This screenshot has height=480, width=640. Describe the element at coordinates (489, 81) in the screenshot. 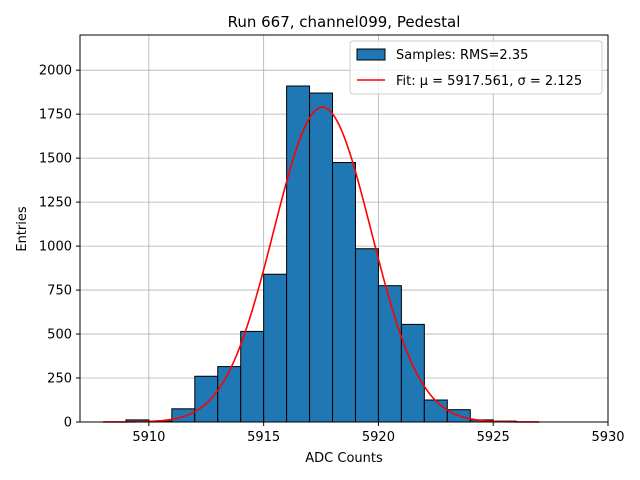

I see `legend-fit-label: Fit: μ = 5917.561, σ = 2.125` at that location.